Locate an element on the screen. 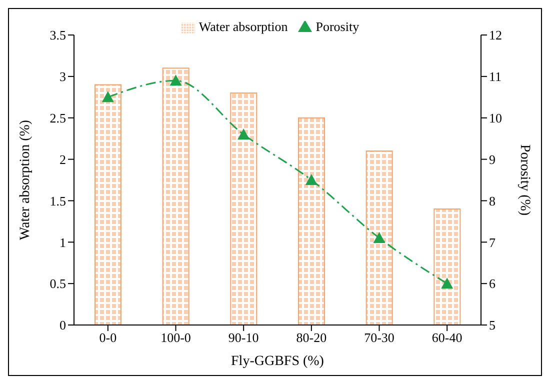 This screenshot has width=550, height=384. y2-tick-label: 11 is located at coordinates (495, 76).